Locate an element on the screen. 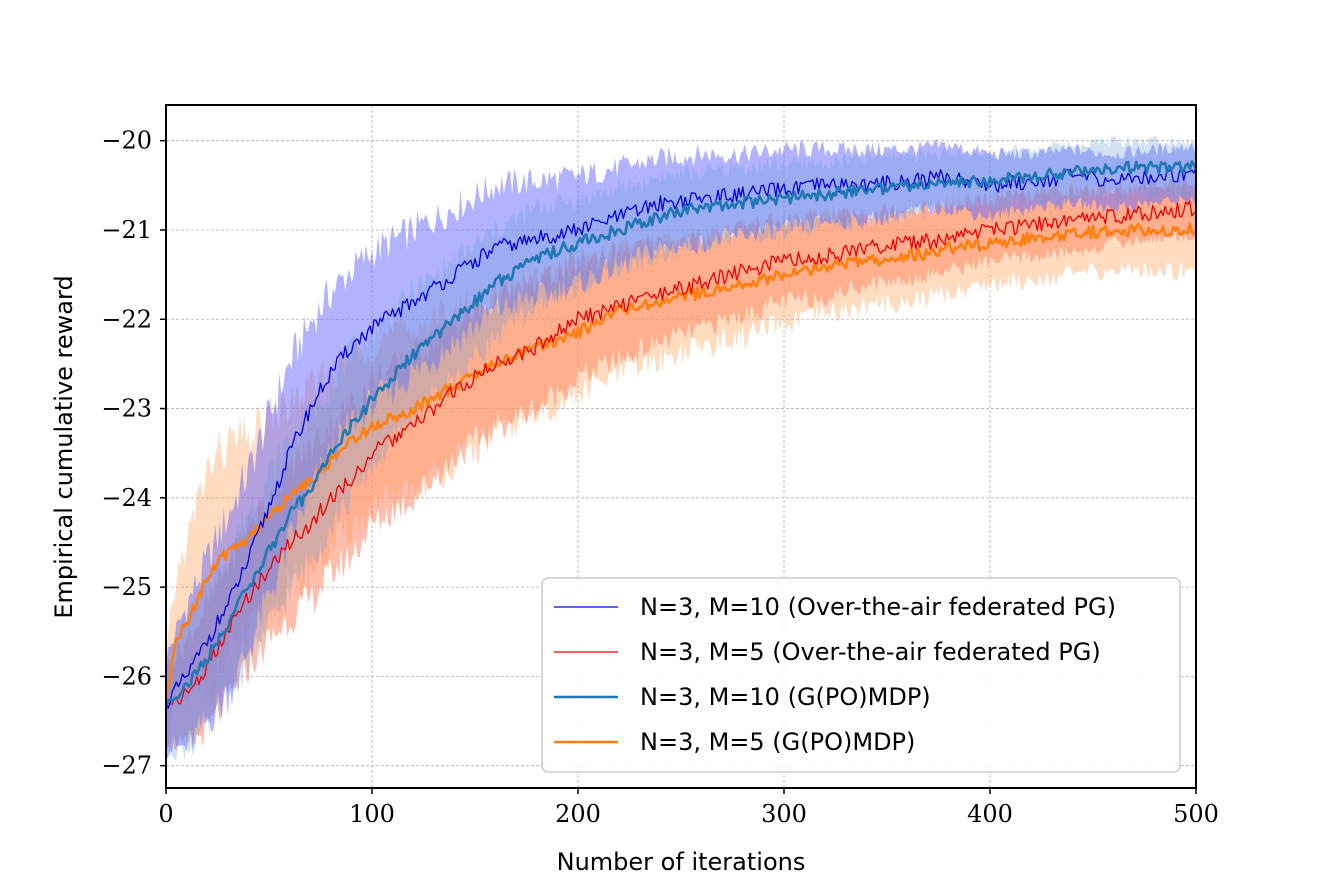 The image size is (1329, 886). legend-box is located at coordinates (861, 675).